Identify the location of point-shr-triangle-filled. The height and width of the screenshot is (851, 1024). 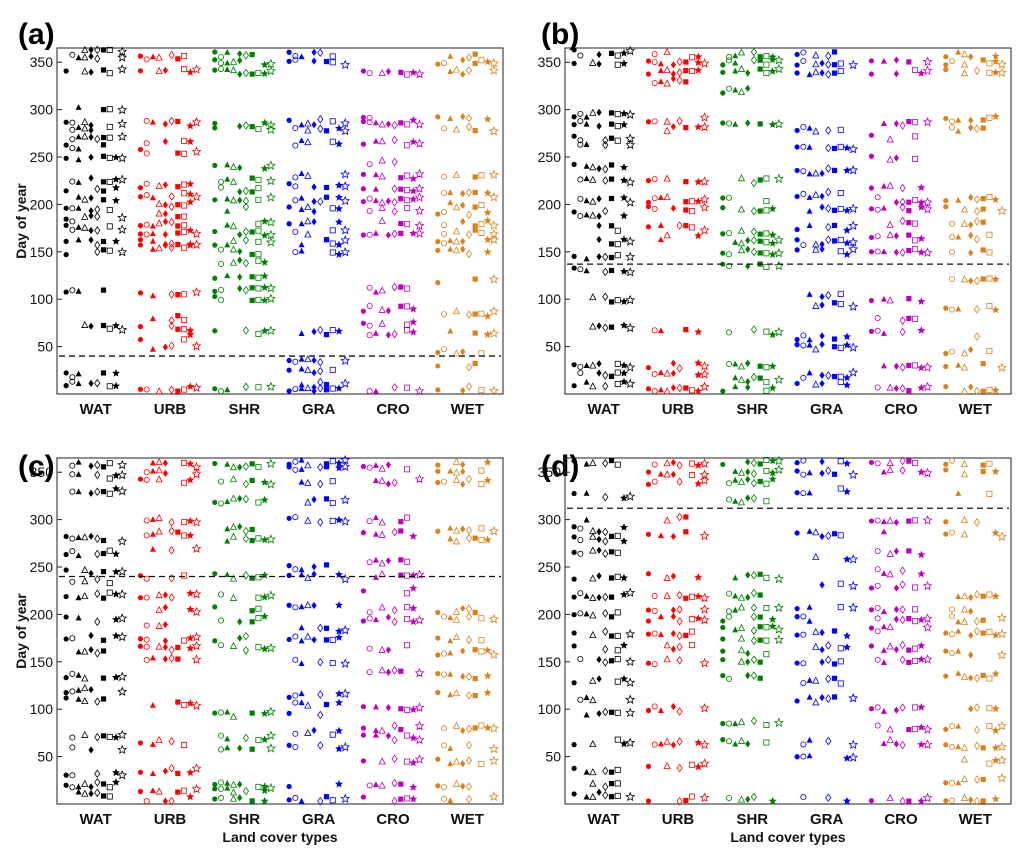
(735, 363).